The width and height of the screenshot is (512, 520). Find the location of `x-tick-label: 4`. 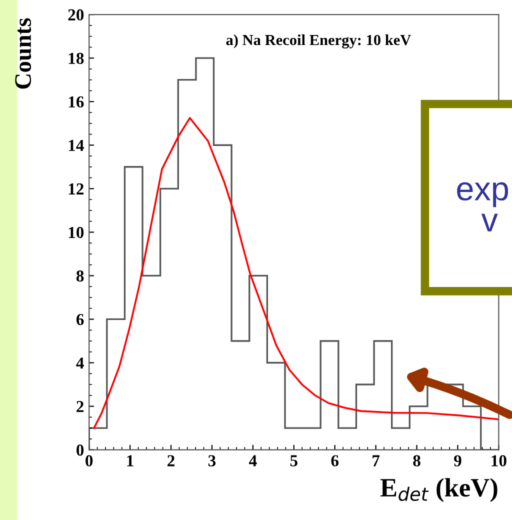

x-tick-label: 4 is located at coordinates (252, 460).